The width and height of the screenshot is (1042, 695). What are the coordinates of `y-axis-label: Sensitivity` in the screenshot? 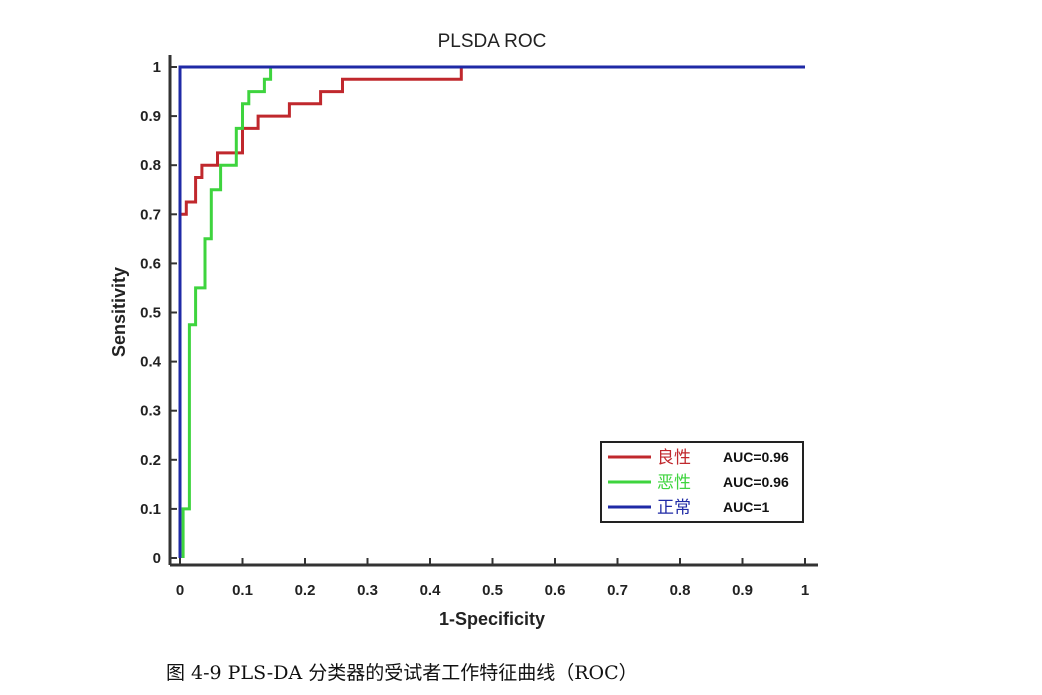 It's located at (119, 312).